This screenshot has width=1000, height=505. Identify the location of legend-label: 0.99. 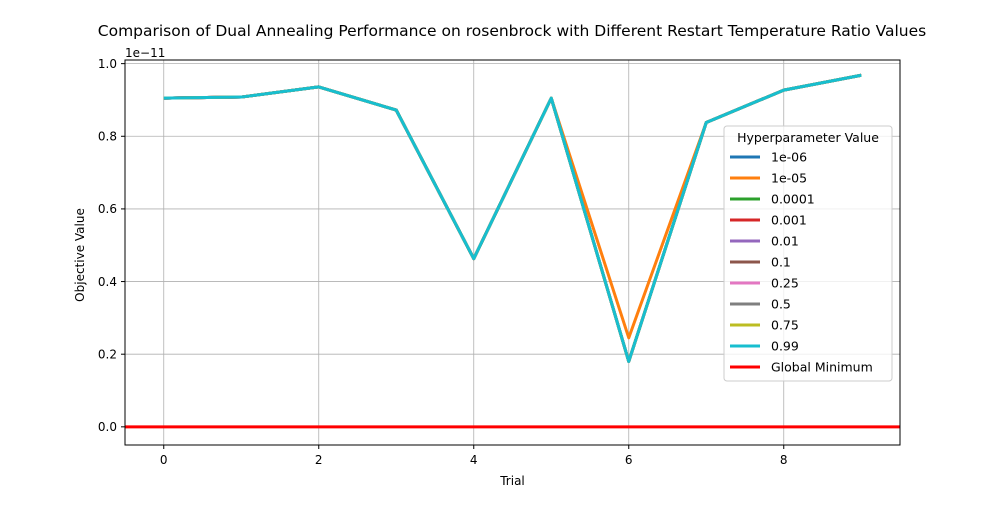
(785, 346).